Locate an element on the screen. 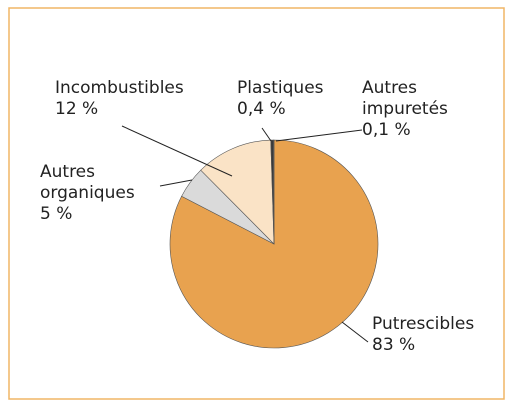 This screenshot has width=514, height=408. category-label: Putrescibles is located at coordinates (423, 324).